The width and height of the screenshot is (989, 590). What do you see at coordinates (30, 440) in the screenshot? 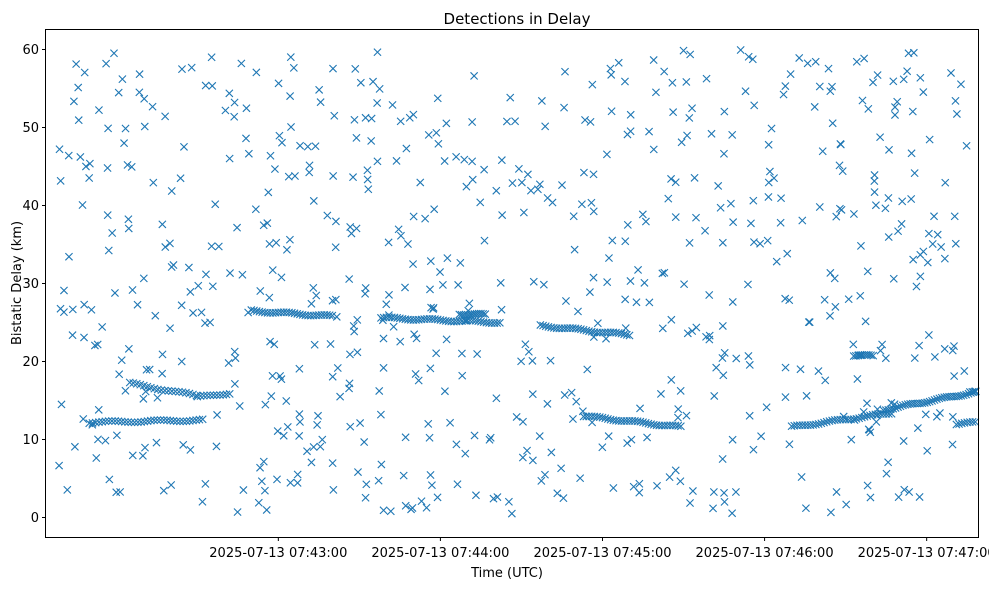
I see `y-tick-label: 10` at bounding box center [30, 440].